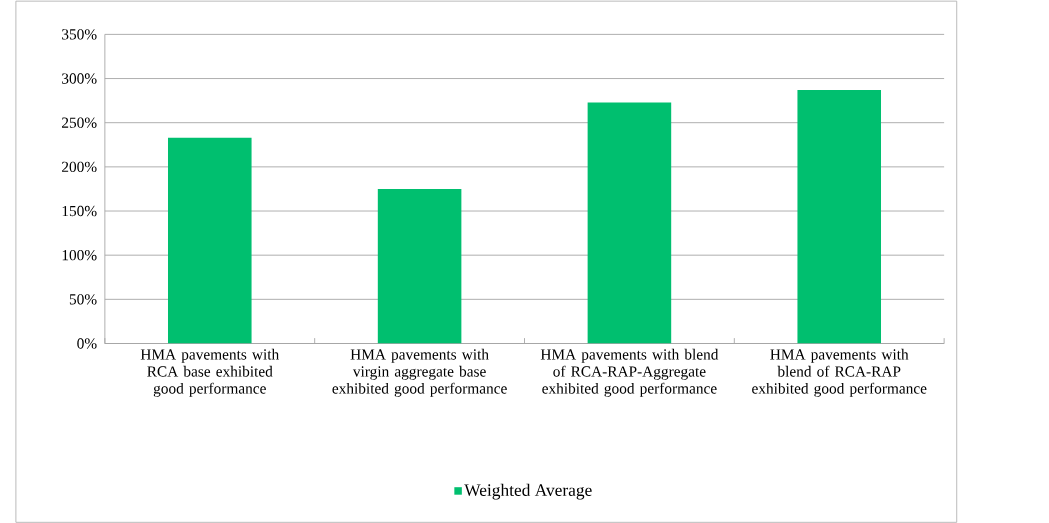  Describe the element at coordinates (87, 343) in the screenshot. I see `y-tick-label: 0%` at that location.